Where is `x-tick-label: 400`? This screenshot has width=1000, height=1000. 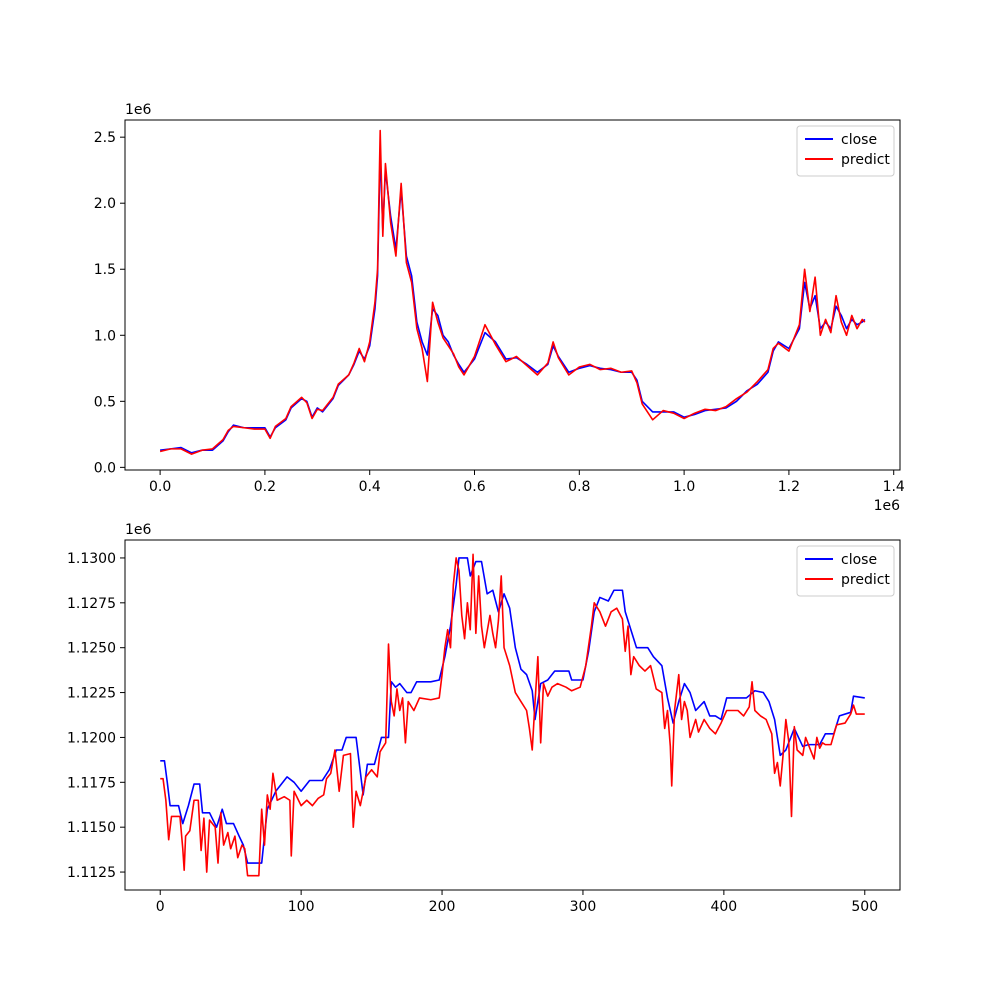
x-tick-label: 400 is located at coordinates (723, 907).